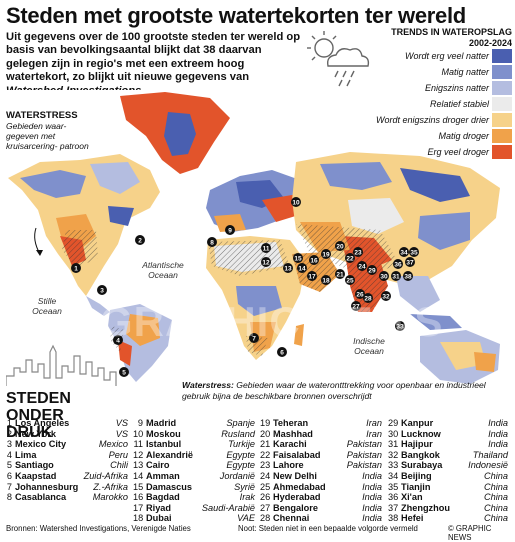 The height and width of the screenshot is (542, 515). I want to click on svg-text: 14, so click(302, 269).